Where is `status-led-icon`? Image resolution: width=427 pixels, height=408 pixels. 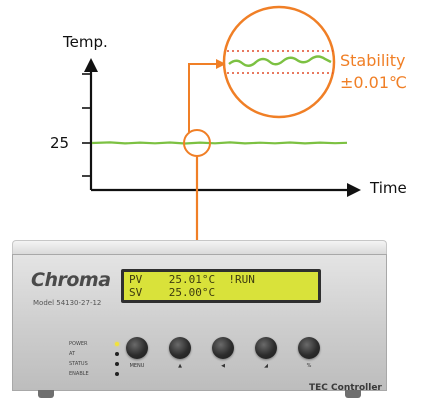 status-led-icon is located at coordinates (117, 364).